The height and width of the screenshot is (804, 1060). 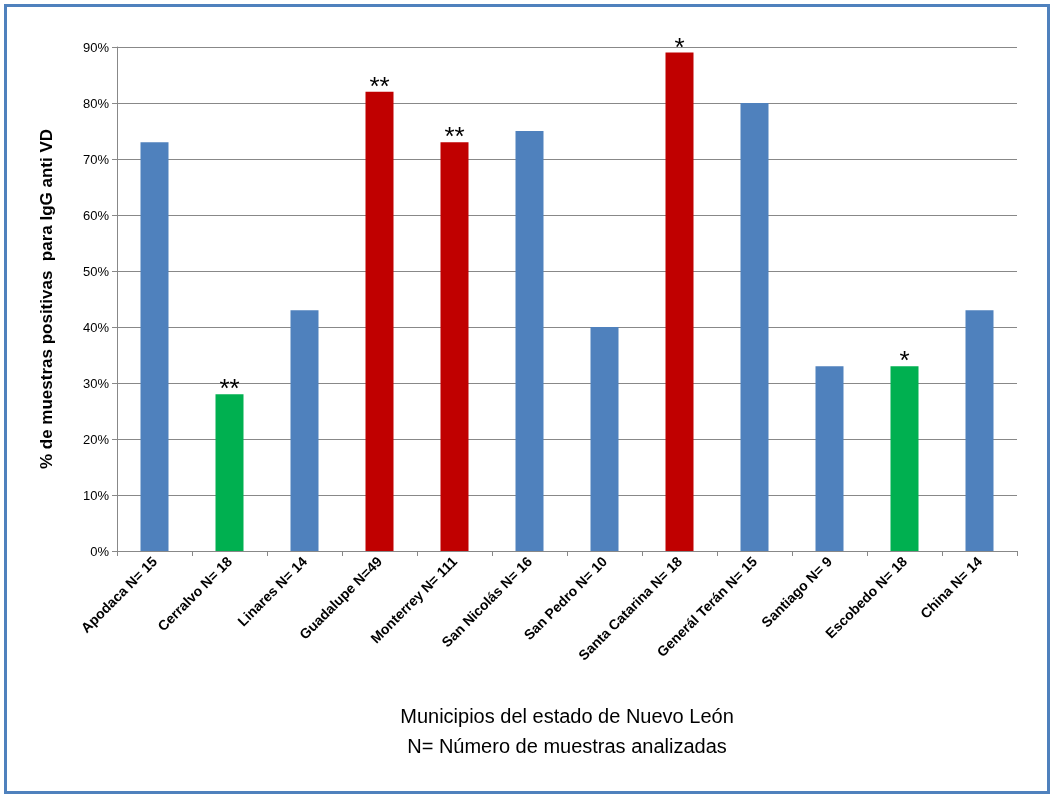 I want to click on y-tick-label: 40%, so click(x=96, y=327).